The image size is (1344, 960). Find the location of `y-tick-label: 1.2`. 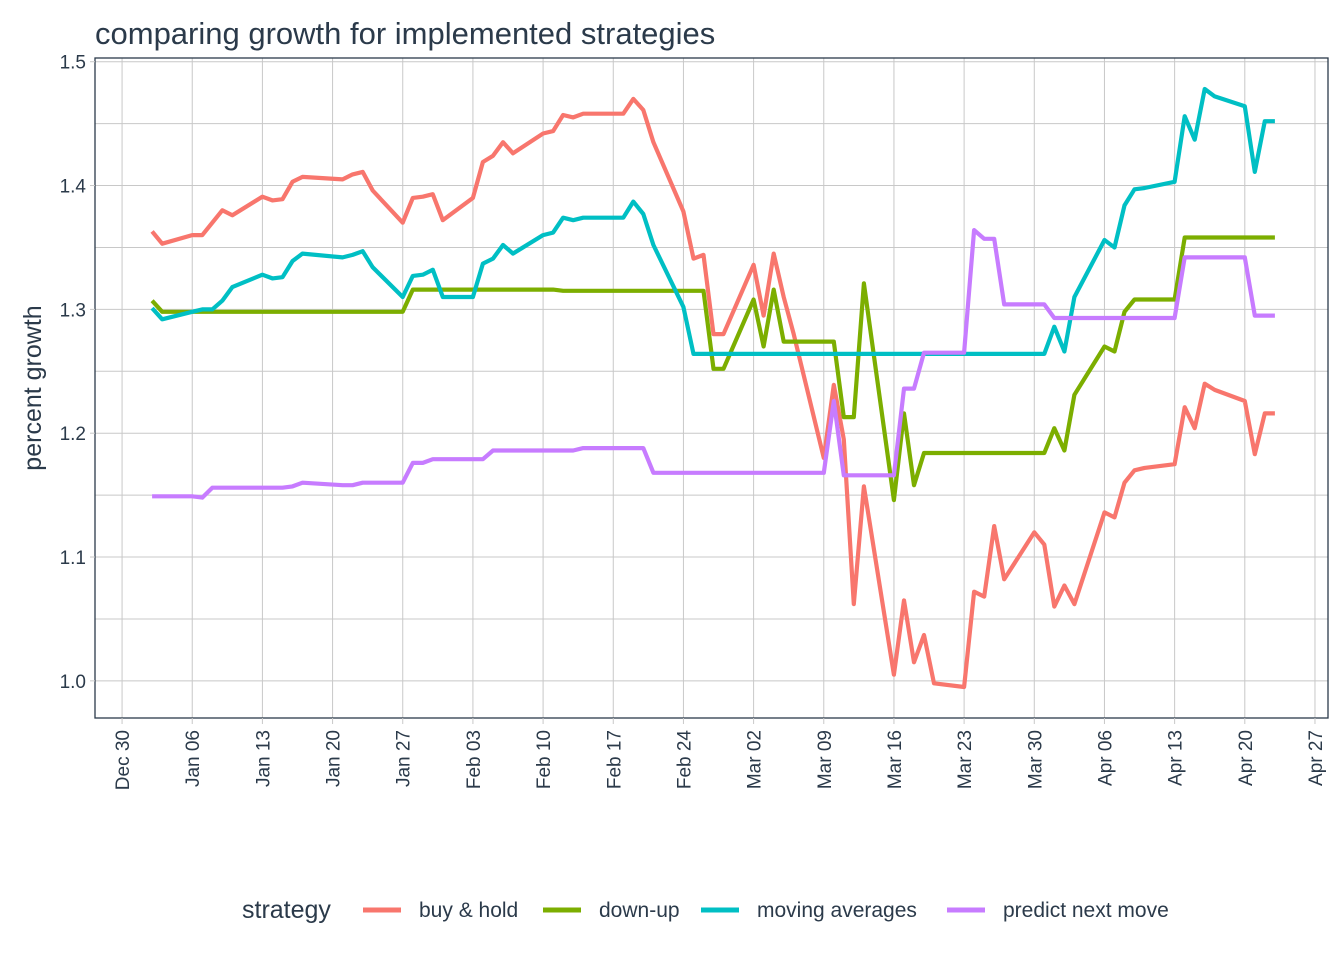

y-tick-label: 1.2 is located at coordinates (73, 434).